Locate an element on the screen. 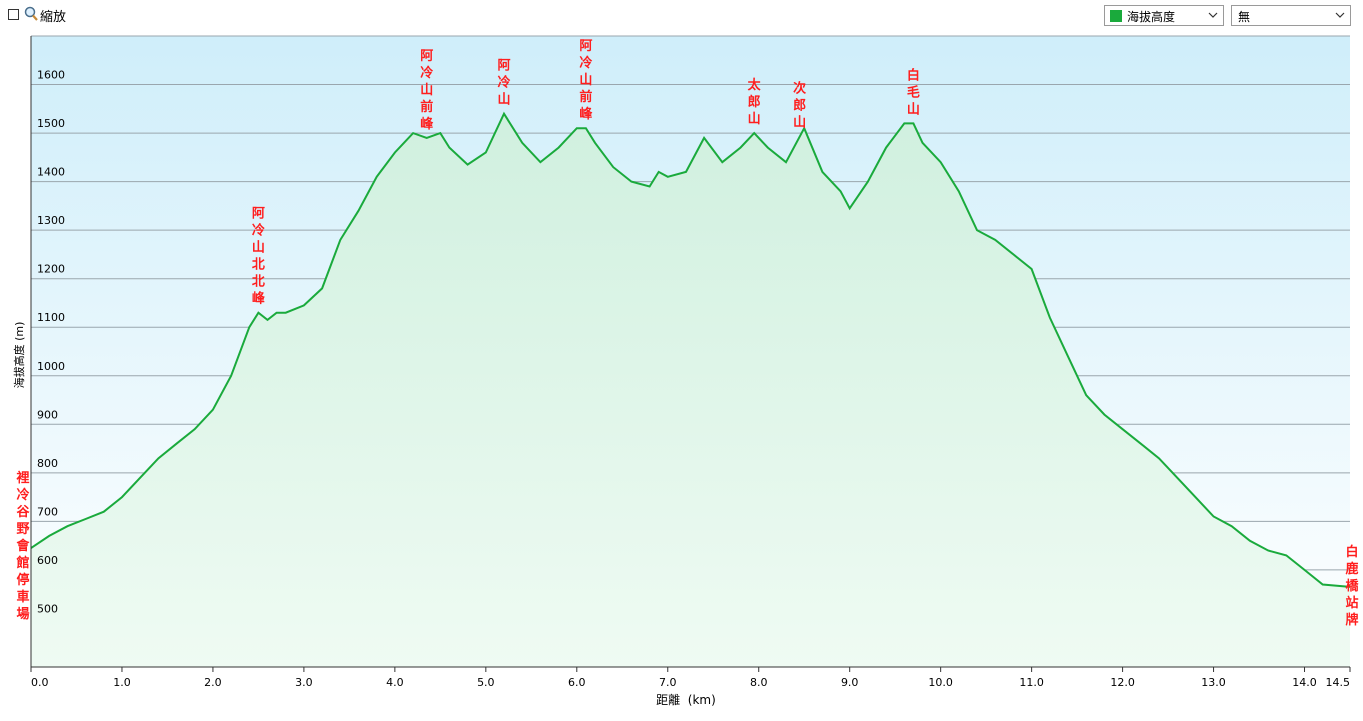 The width and height of the screenshot is (1363, 721). x-tick-label: 10.0 is located at coordinates (940, 682).